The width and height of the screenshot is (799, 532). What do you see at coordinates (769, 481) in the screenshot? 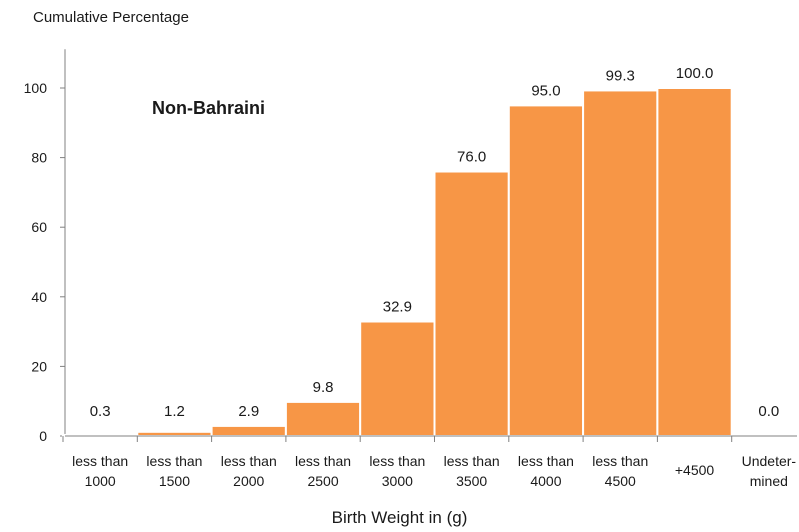
I see `x-tick-label: mined` at bounding box center [769, 481].